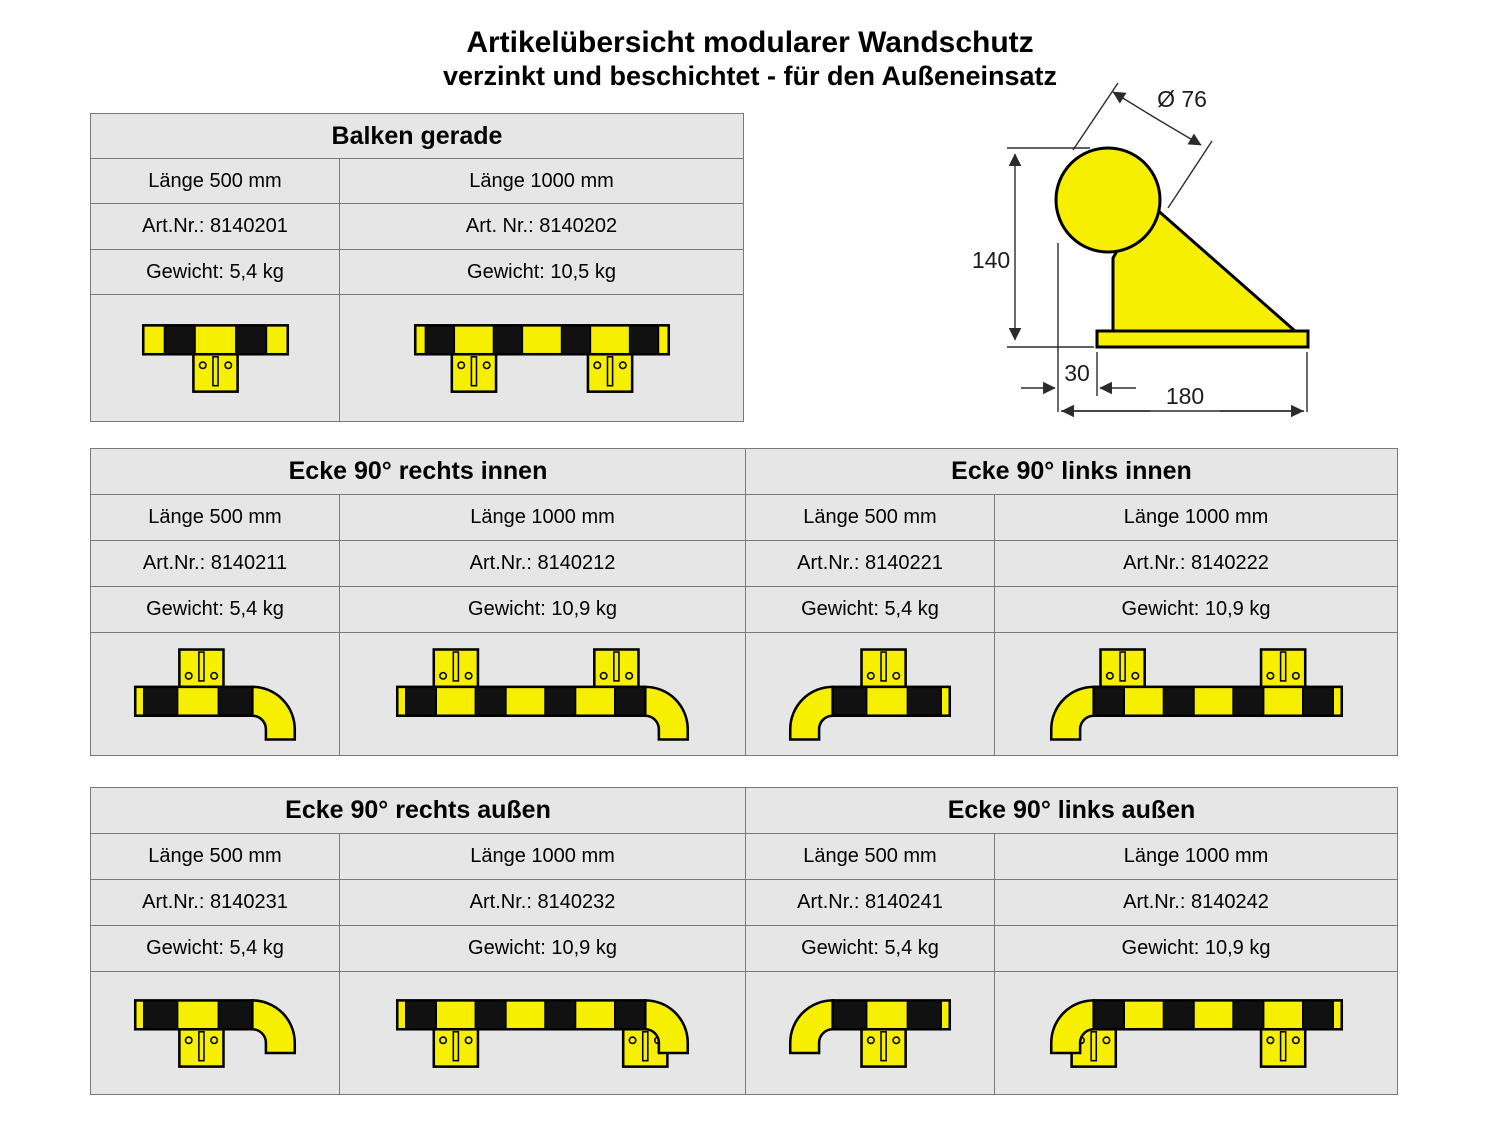 The height and width of the screenshot is (1125, 1500). I want to click on wall-protector-profile, so click(1182, 247).